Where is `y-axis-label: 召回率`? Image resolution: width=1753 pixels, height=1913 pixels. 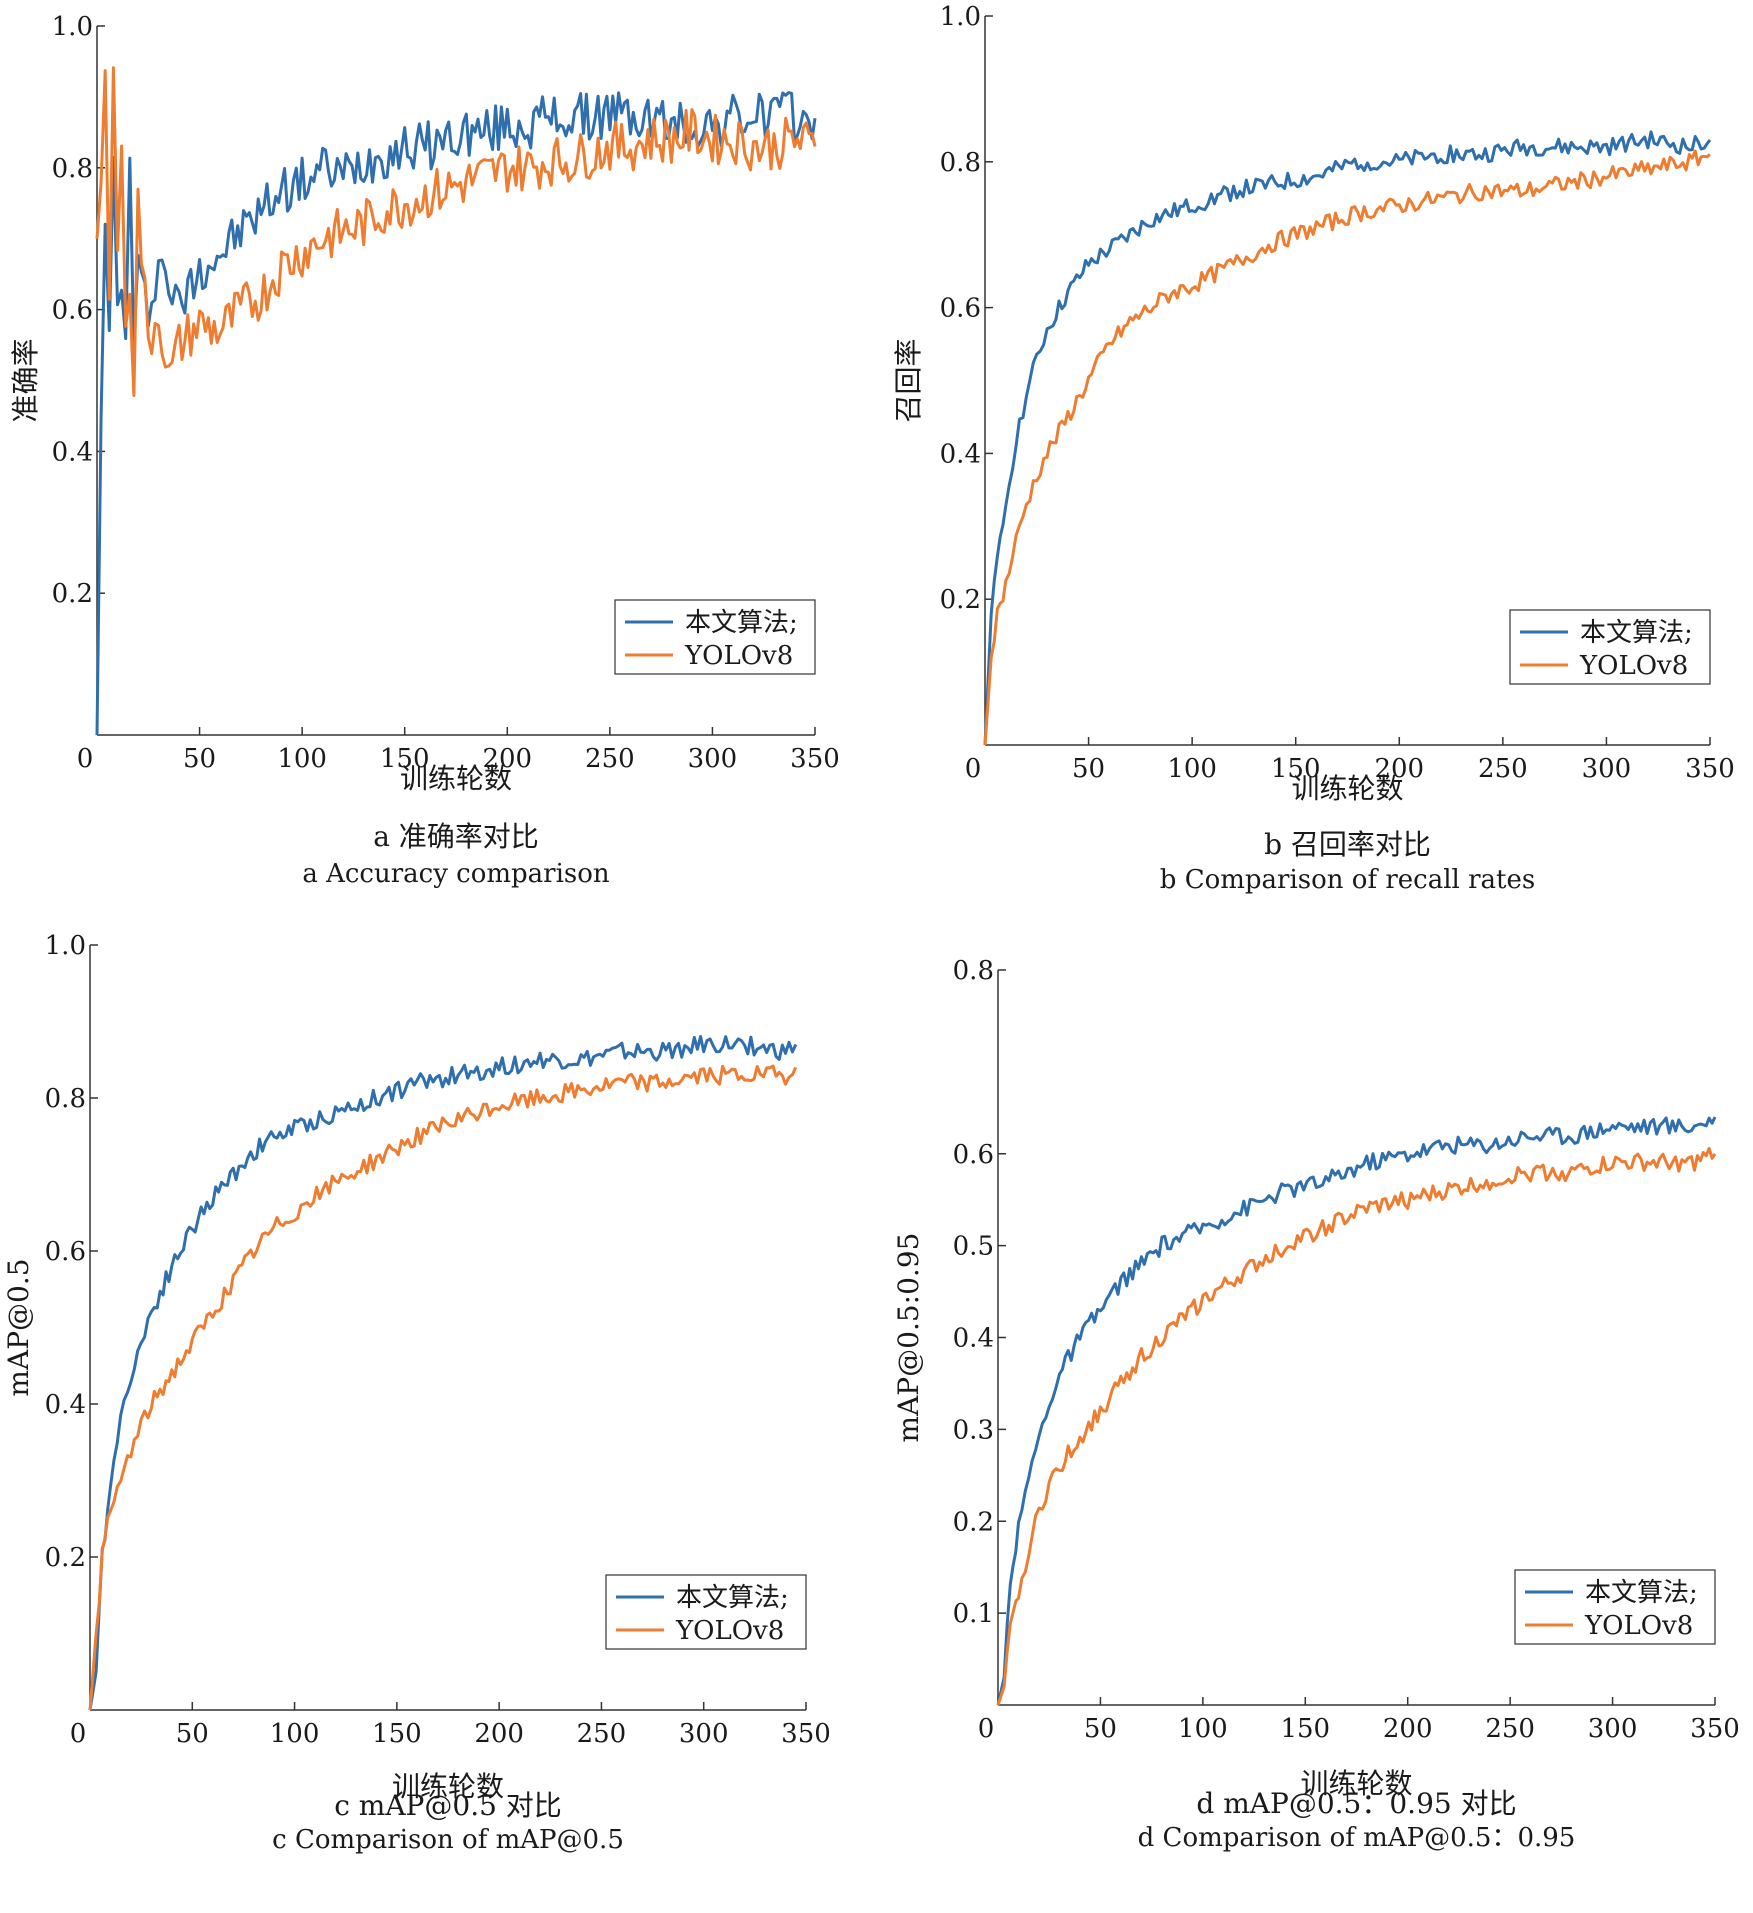 y-axis-label: 召回率 is located at coordinates (908, 380).